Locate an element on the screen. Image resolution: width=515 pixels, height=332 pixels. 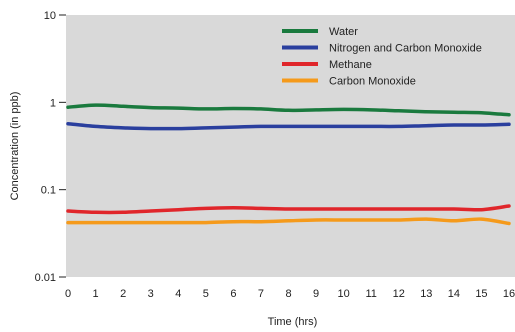
y-axis-title: Concentration (in ppb) is located at coordinates (15, 146).